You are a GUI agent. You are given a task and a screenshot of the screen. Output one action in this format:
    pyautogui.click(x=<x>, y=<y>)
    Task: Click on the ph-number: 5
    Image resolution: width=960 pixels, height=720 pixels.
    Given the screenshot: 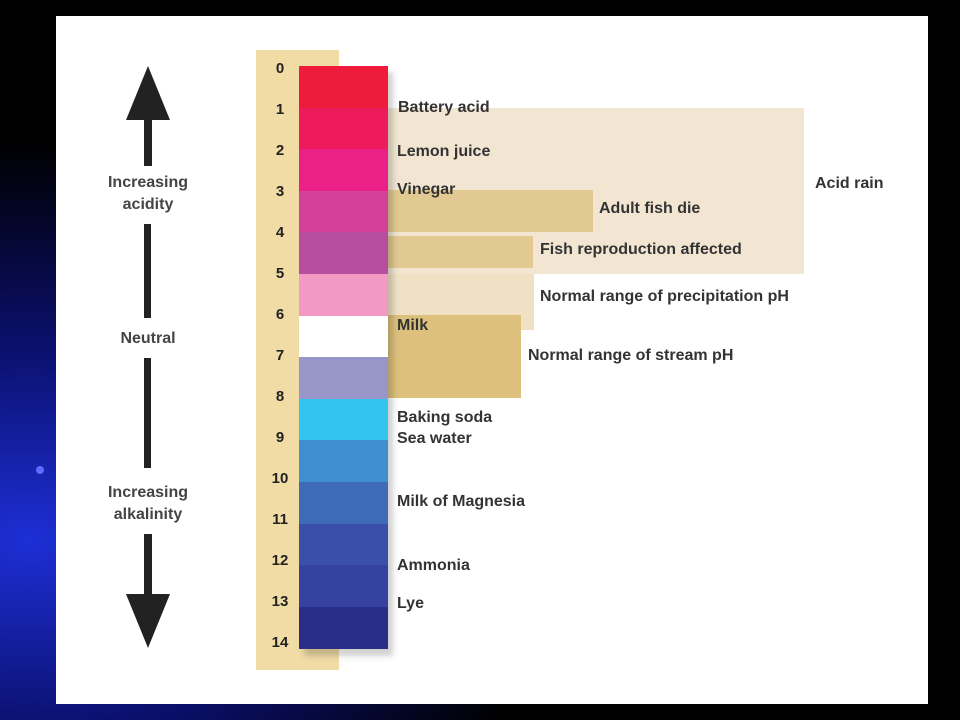 What is the action you would take?
    pyautogui.click(x=280, y=273)
    